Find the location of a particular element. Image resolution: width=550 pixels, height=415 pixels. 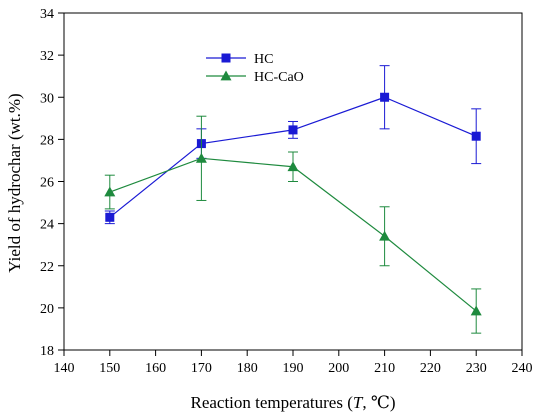

y-tick-label: 18 is located at coordinates (47, 351).